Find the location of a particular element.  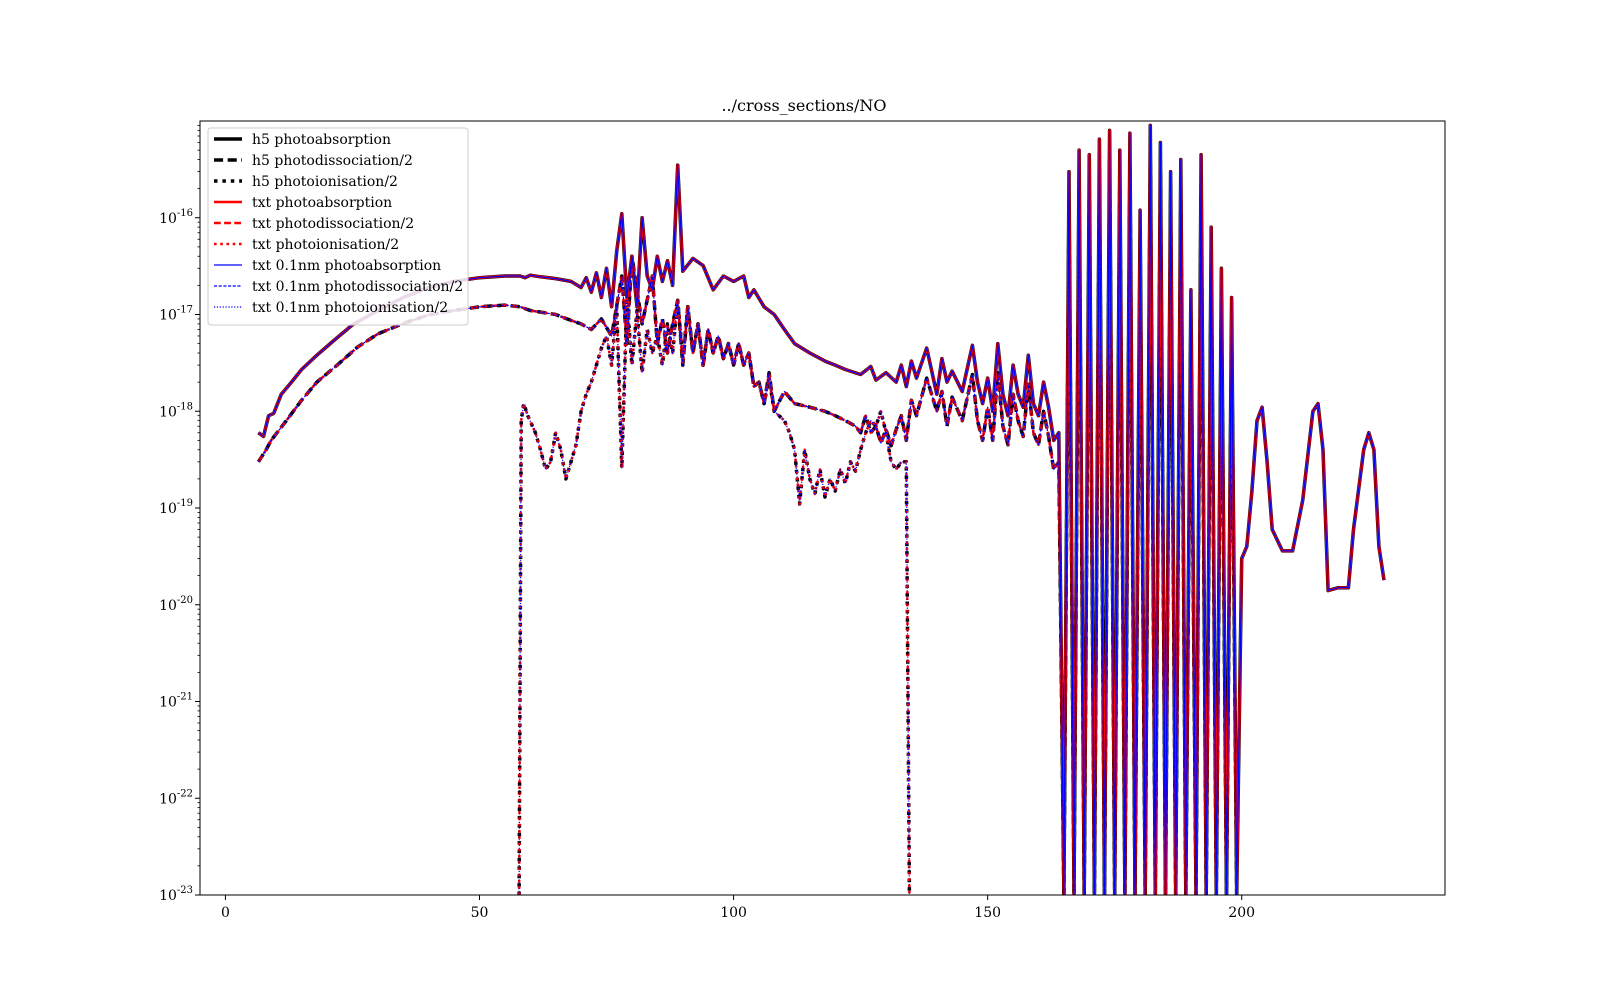

y-axis: 10-23 10-22 10-21 10-20 10-19 10-18 10-17 10-16 is located at coordinates (179, 514).